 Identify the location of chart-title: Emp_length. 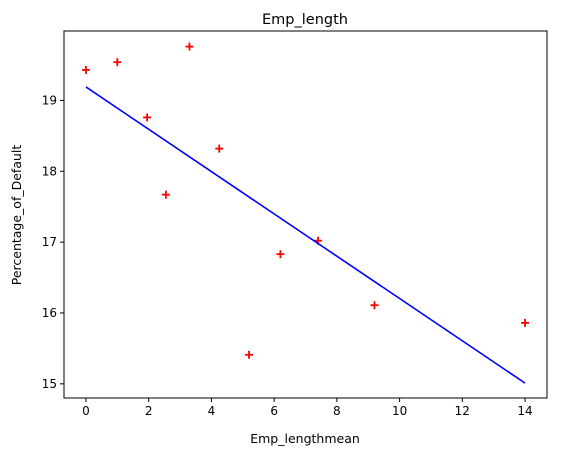
(305, 20).